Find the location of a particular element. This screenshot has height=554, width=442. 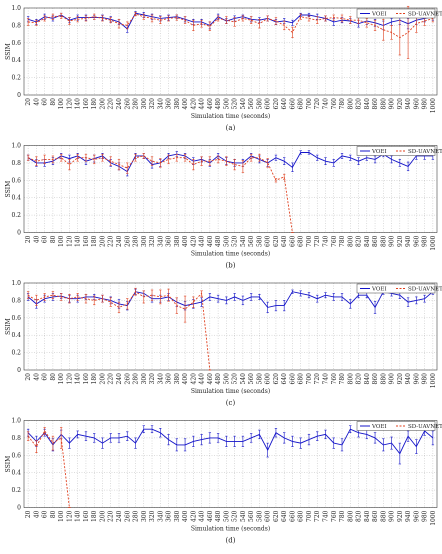

x-tick-label: 280 is located at coordinates (136, 516).